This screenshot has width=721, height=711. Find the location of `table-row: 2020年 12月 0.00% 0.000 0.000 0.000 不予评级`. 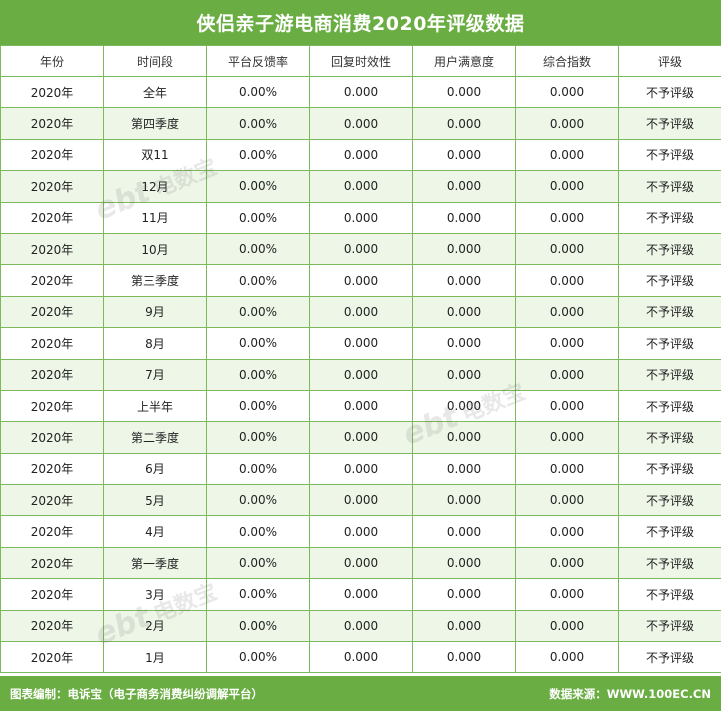

table-row: 2020年 12月 0.00% 0.000 0.000 0.000 不予评级 is located at coordinates (360, 186).